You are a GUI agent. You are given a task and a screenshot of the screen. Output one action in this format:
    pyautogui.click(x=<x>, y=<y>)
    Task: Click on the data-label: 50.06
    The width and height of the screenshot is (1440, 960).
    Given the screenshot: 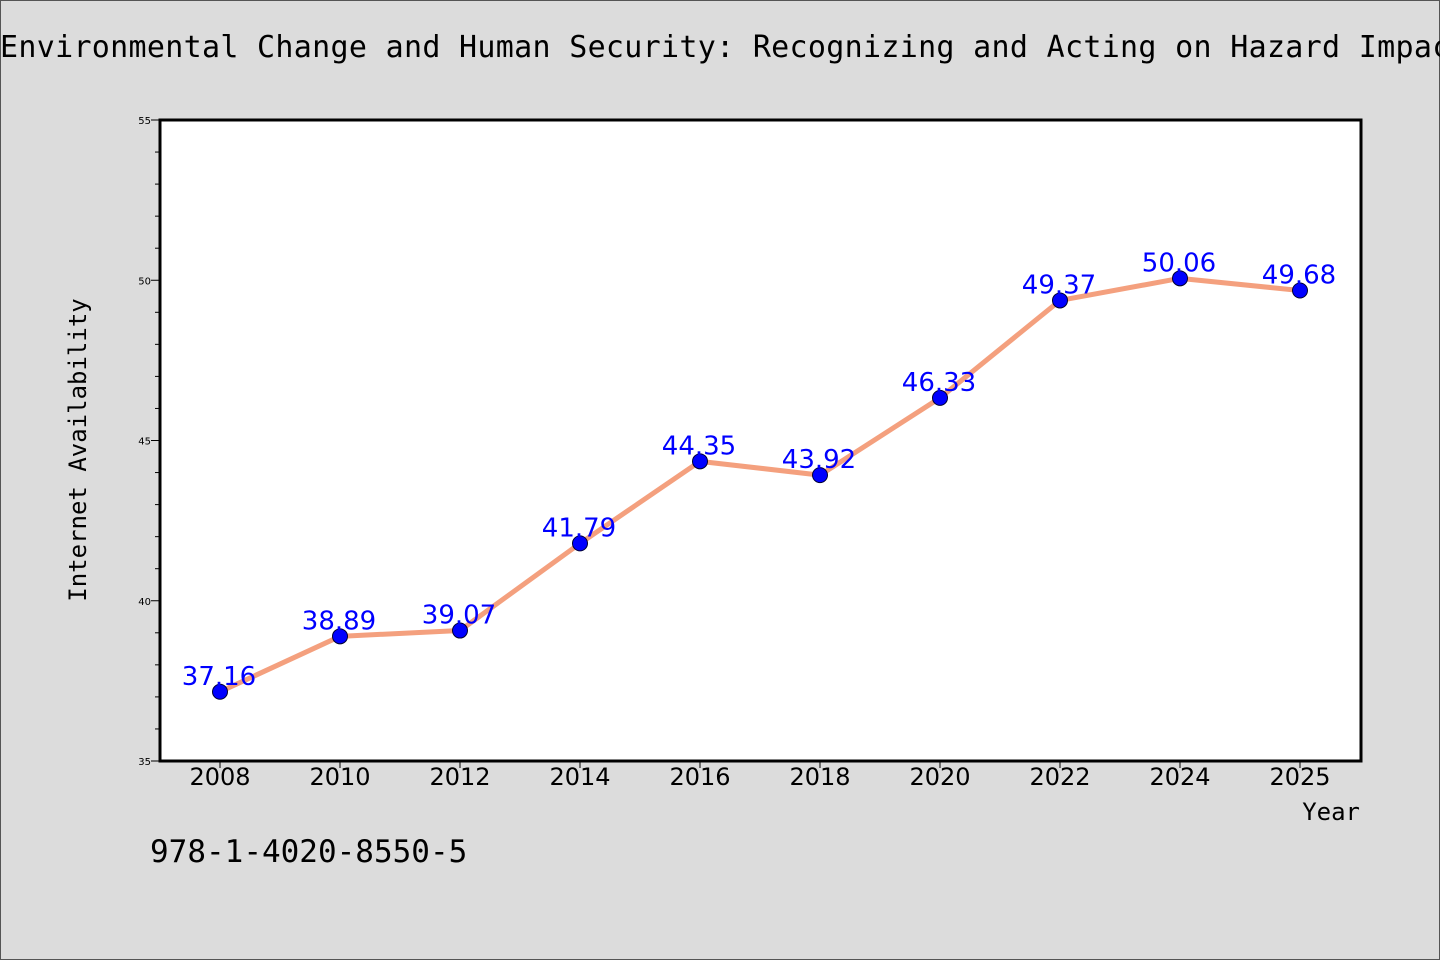 What is the action you would take?
    pyautogui.click(x=1179, y=263)
    